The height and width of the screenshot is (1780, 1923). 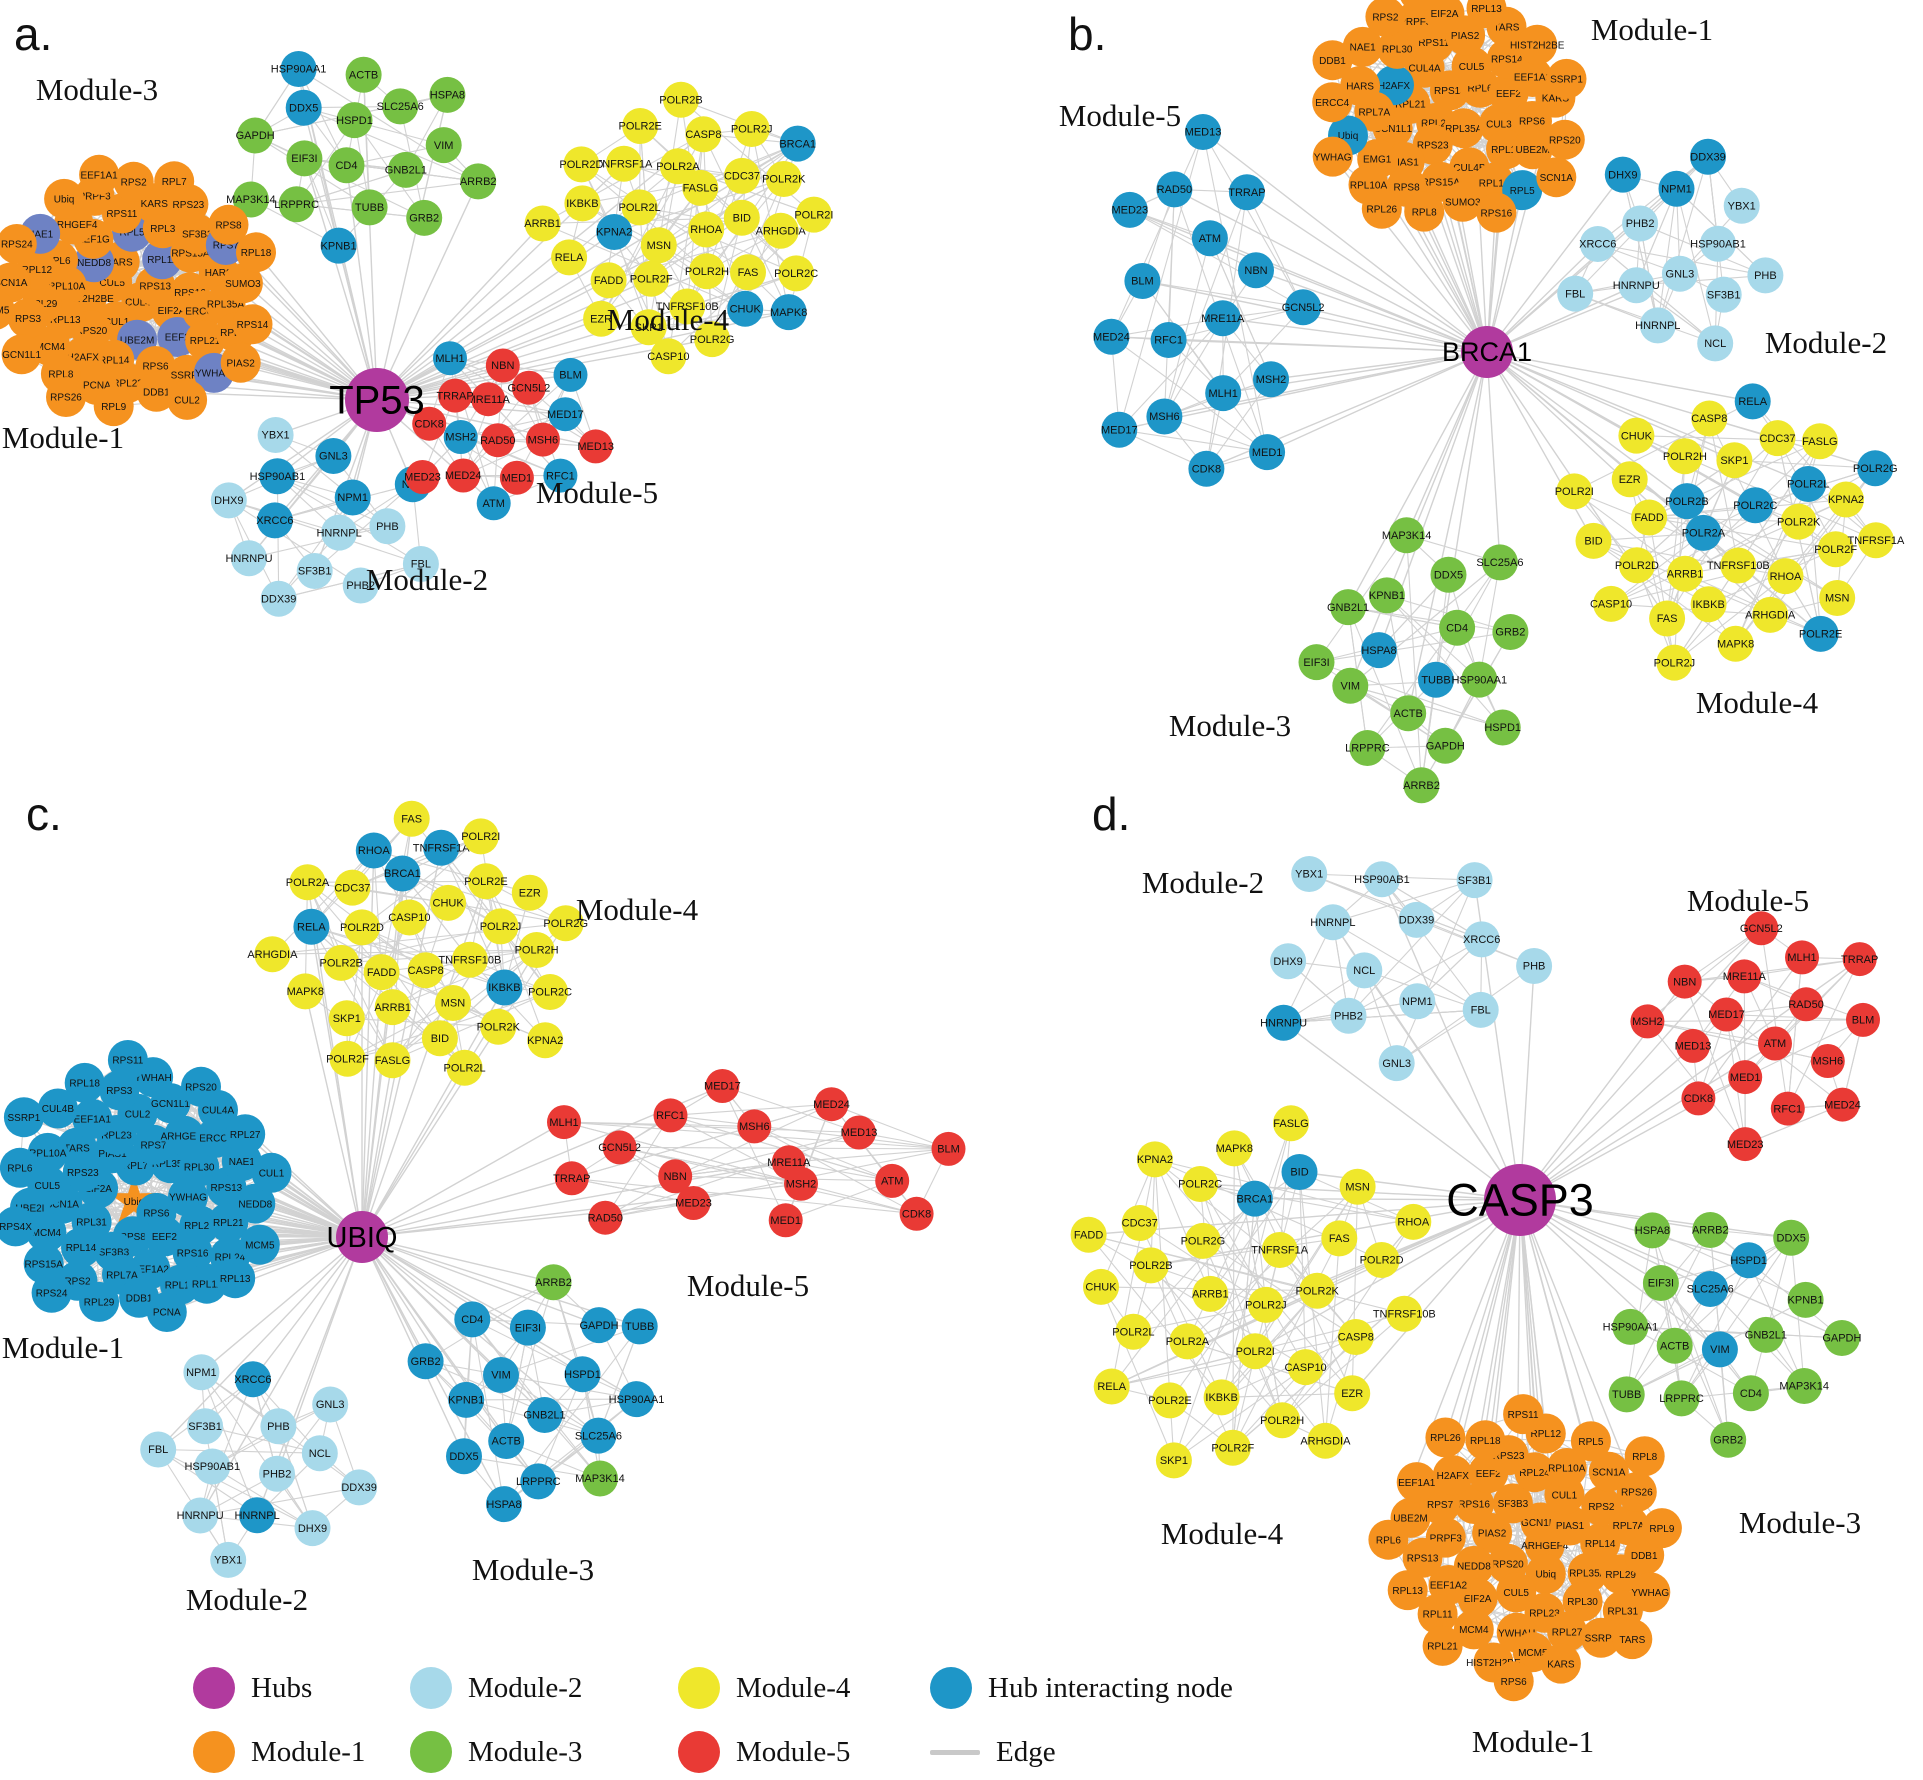 I want to click on node-label: MAPK8, so click(x=1234, y=1149).